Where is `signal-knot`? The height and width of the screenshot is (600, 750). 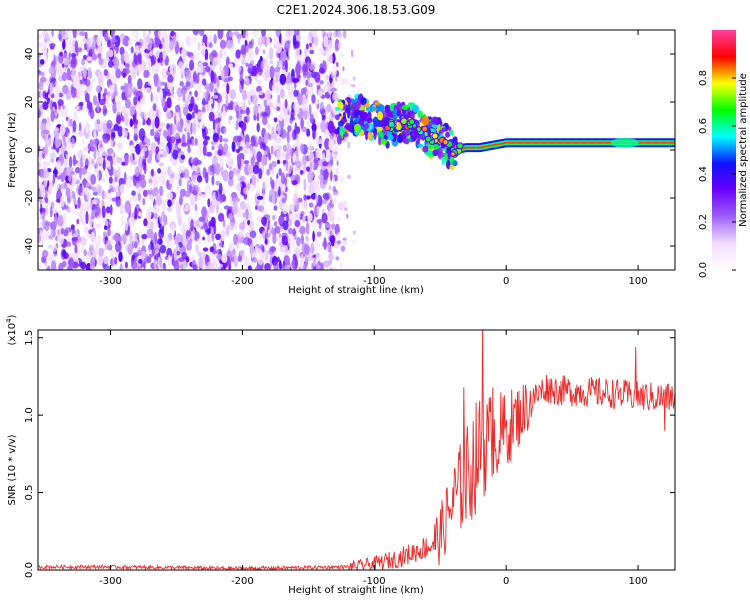 signal-knot is located at coordinates (435, 136).